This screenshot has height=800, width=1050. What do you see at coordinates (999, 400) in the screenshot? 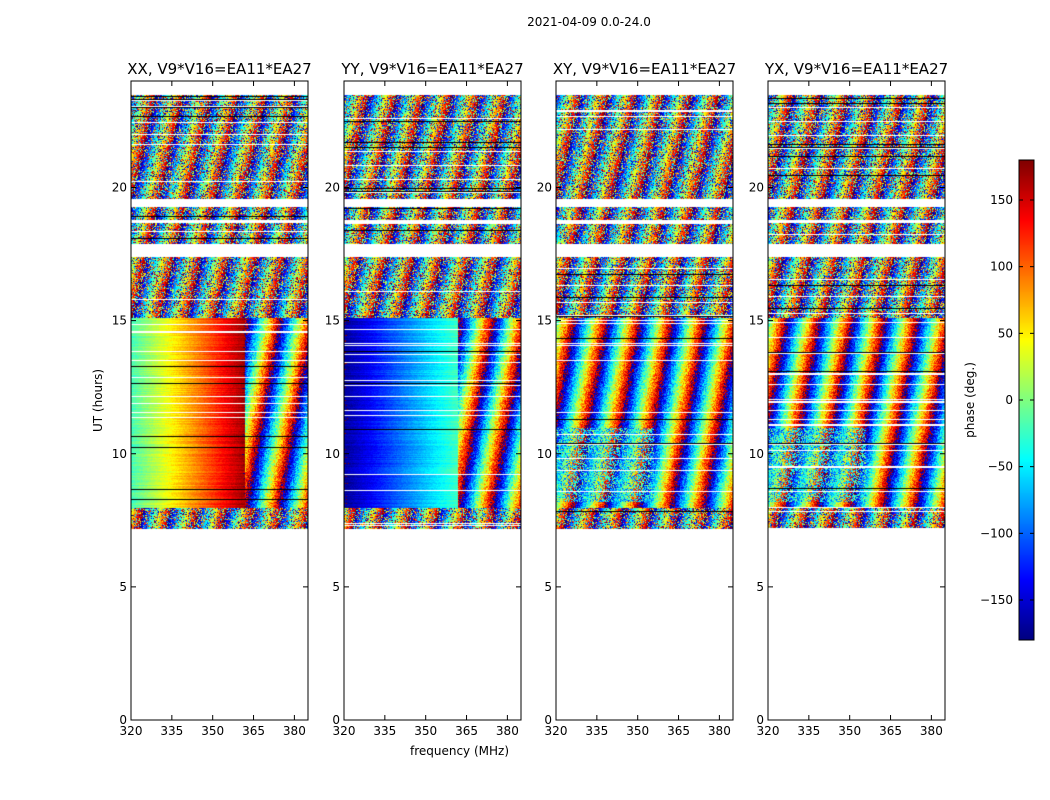
I see `colorbar: 150 100 50 0 −50 −100 −150 phase (deg.)` at bounding box center [999, 400].